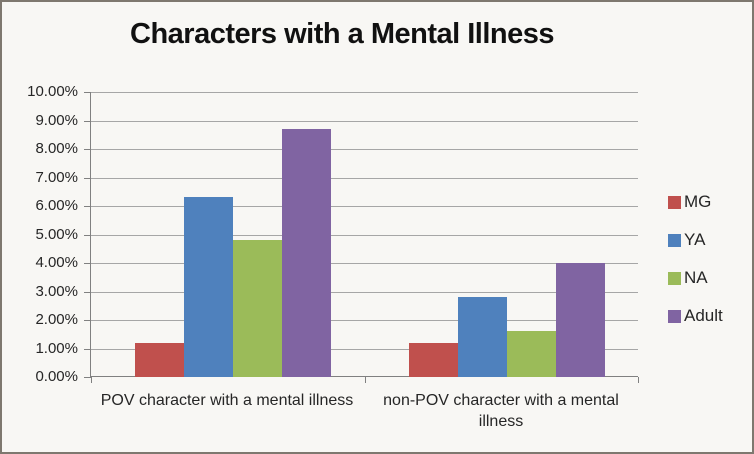 Image resolution: width=754 pixels, height=454 pixels. Describe the element at coordinates (56, 205) in the screenshot. I see `y-axis-tick-label: 6.00%` at that location.